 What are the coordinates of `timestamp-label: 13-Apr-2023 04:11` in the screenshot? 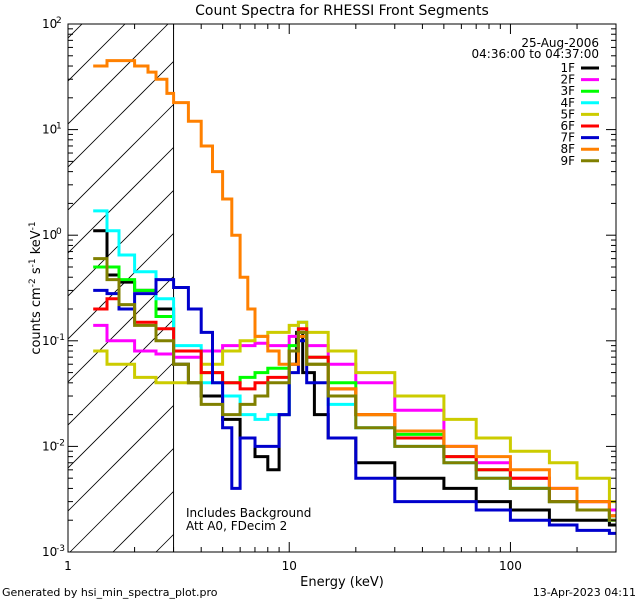 It's located at (584, 592).